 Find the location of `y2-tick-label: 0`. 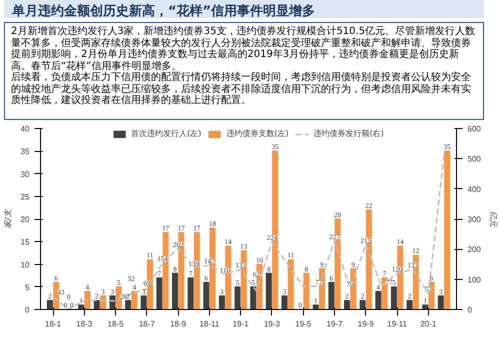

y2-tick-label: 0 is located at coordinates (470, 310).